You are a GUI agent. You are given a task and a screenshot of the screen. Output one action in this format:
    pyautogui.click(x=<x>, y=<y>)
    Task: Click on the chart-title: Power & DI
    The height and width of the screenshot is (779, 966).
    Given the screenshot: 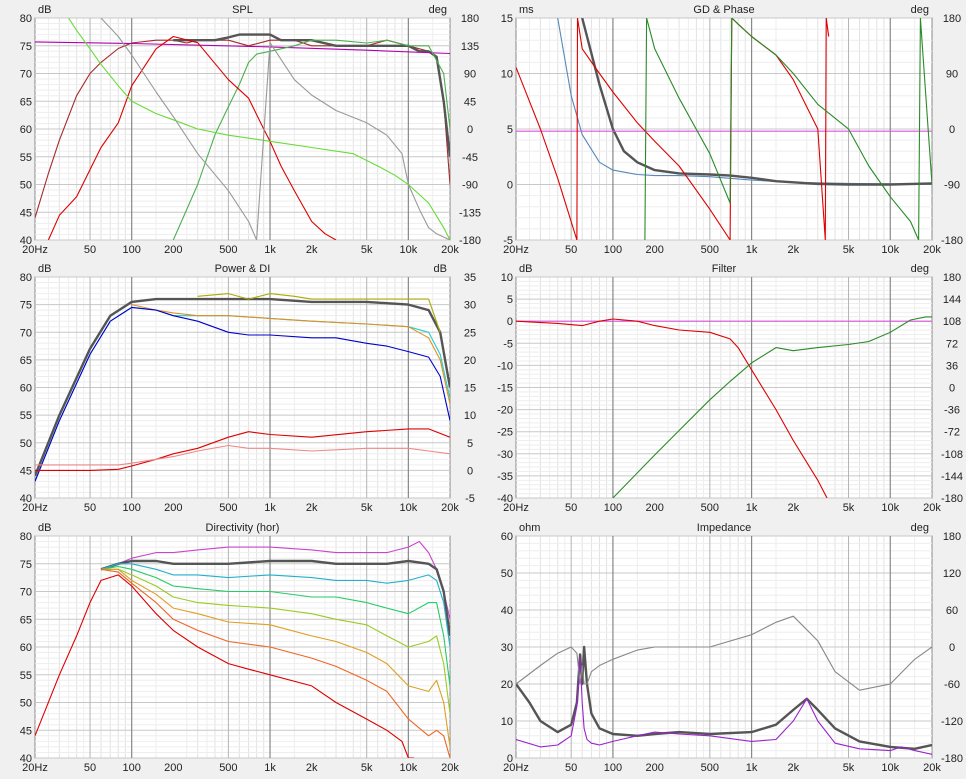 What is the action you would take?
    pyautogui.click(x=243, y=269)
    